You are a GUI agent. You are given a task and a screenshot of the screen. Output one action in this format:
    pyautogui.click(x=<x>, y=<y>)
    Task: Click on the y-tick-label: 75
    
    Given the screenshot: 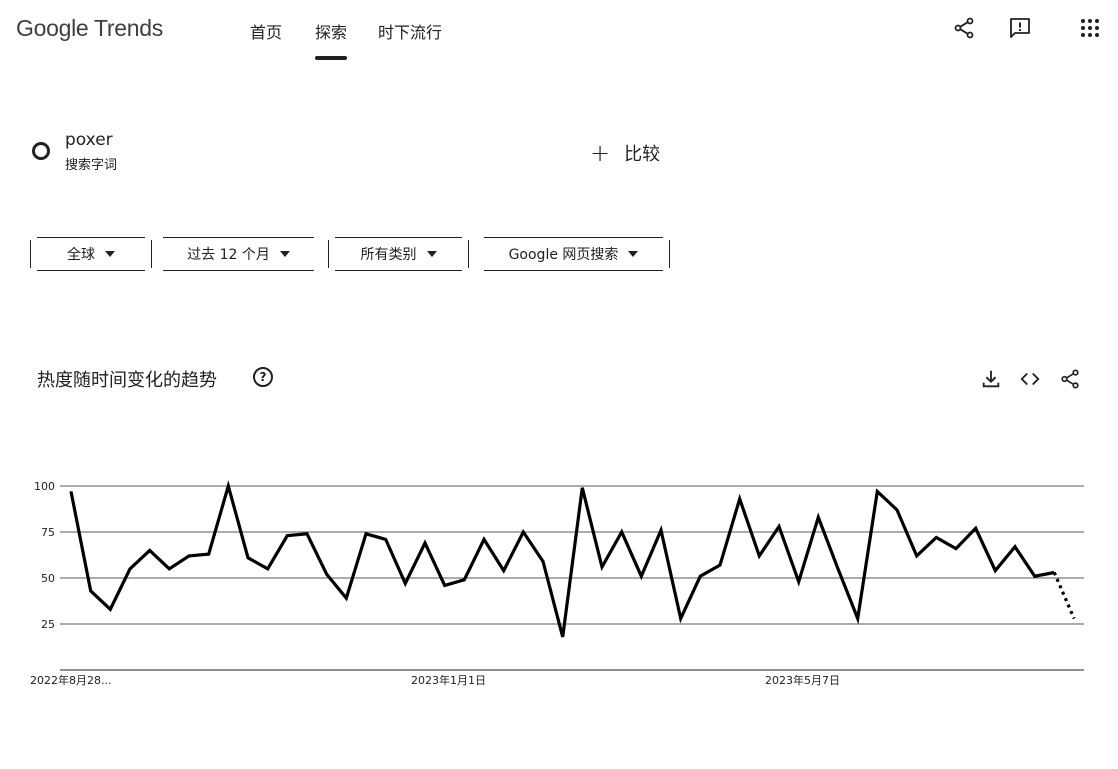 What is the action you would take?
    pyautogui.click(x=48, y=532)
    